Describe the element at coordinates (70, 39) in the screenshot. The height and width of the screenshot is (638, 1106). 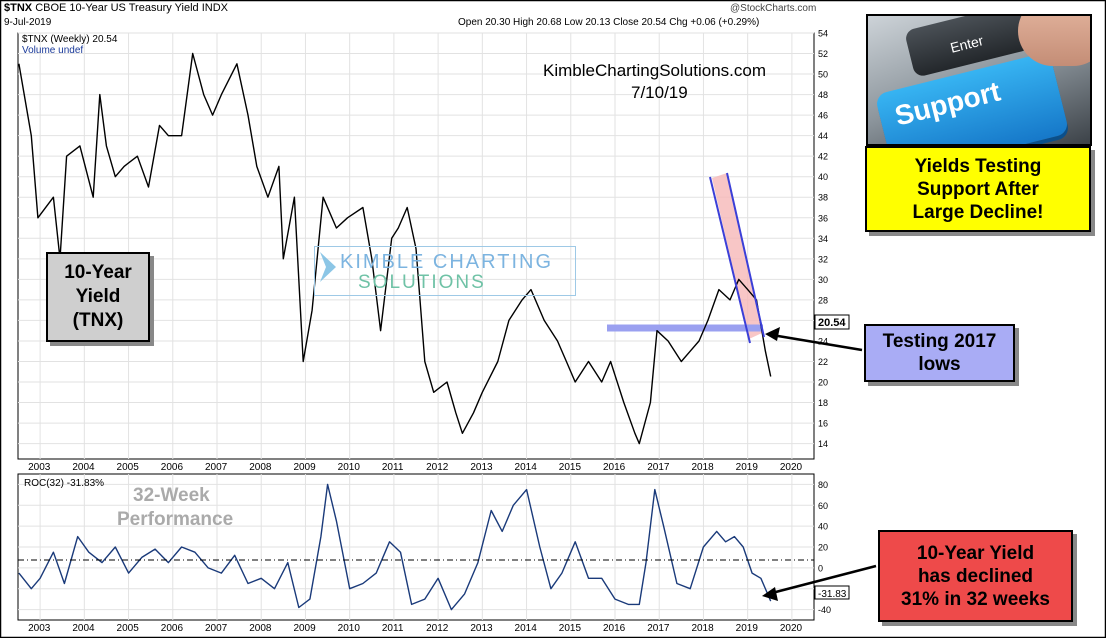
I see `price-legend-line-1: $TNX (Weekly) 20.54` at that location.